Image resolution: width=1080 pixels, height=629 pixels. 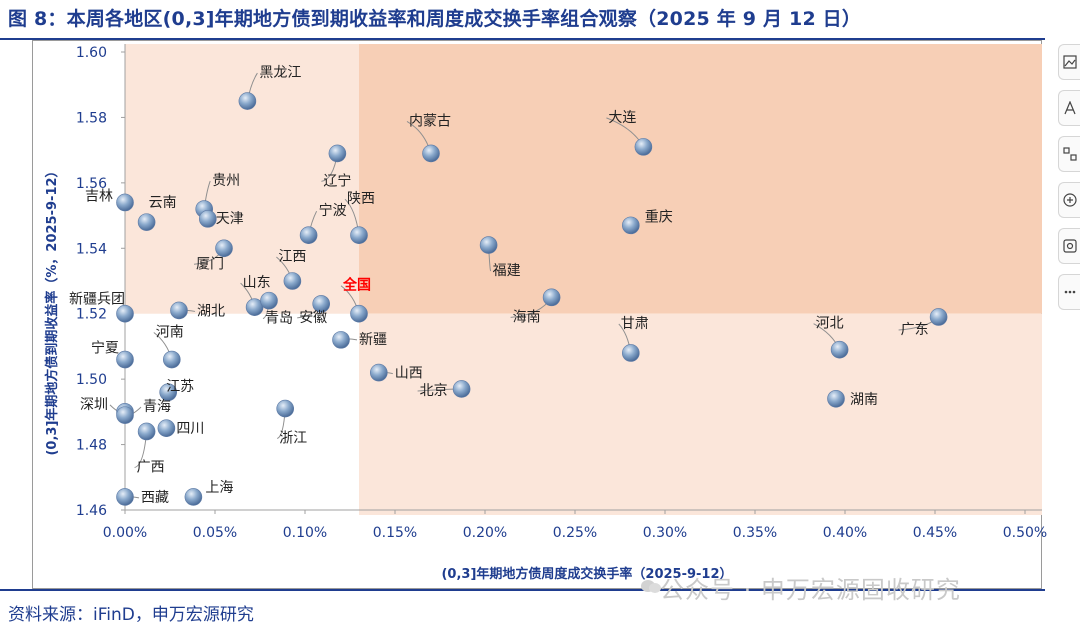 I want to click on bottom-rule, so click(x=522, y=590).